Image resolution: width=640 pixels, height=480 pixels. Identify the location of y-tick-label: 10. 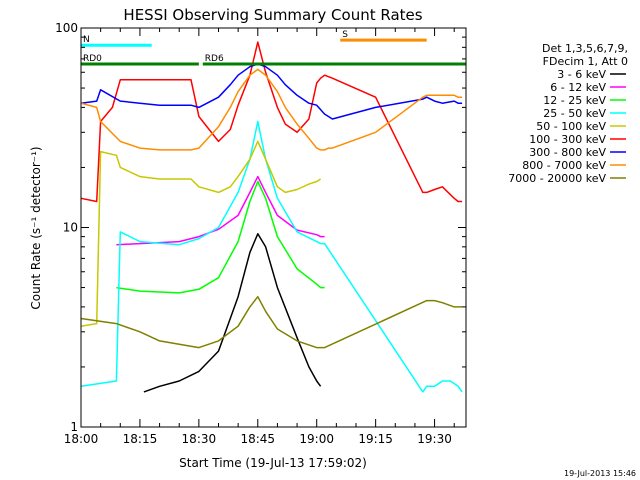
(70, 228).